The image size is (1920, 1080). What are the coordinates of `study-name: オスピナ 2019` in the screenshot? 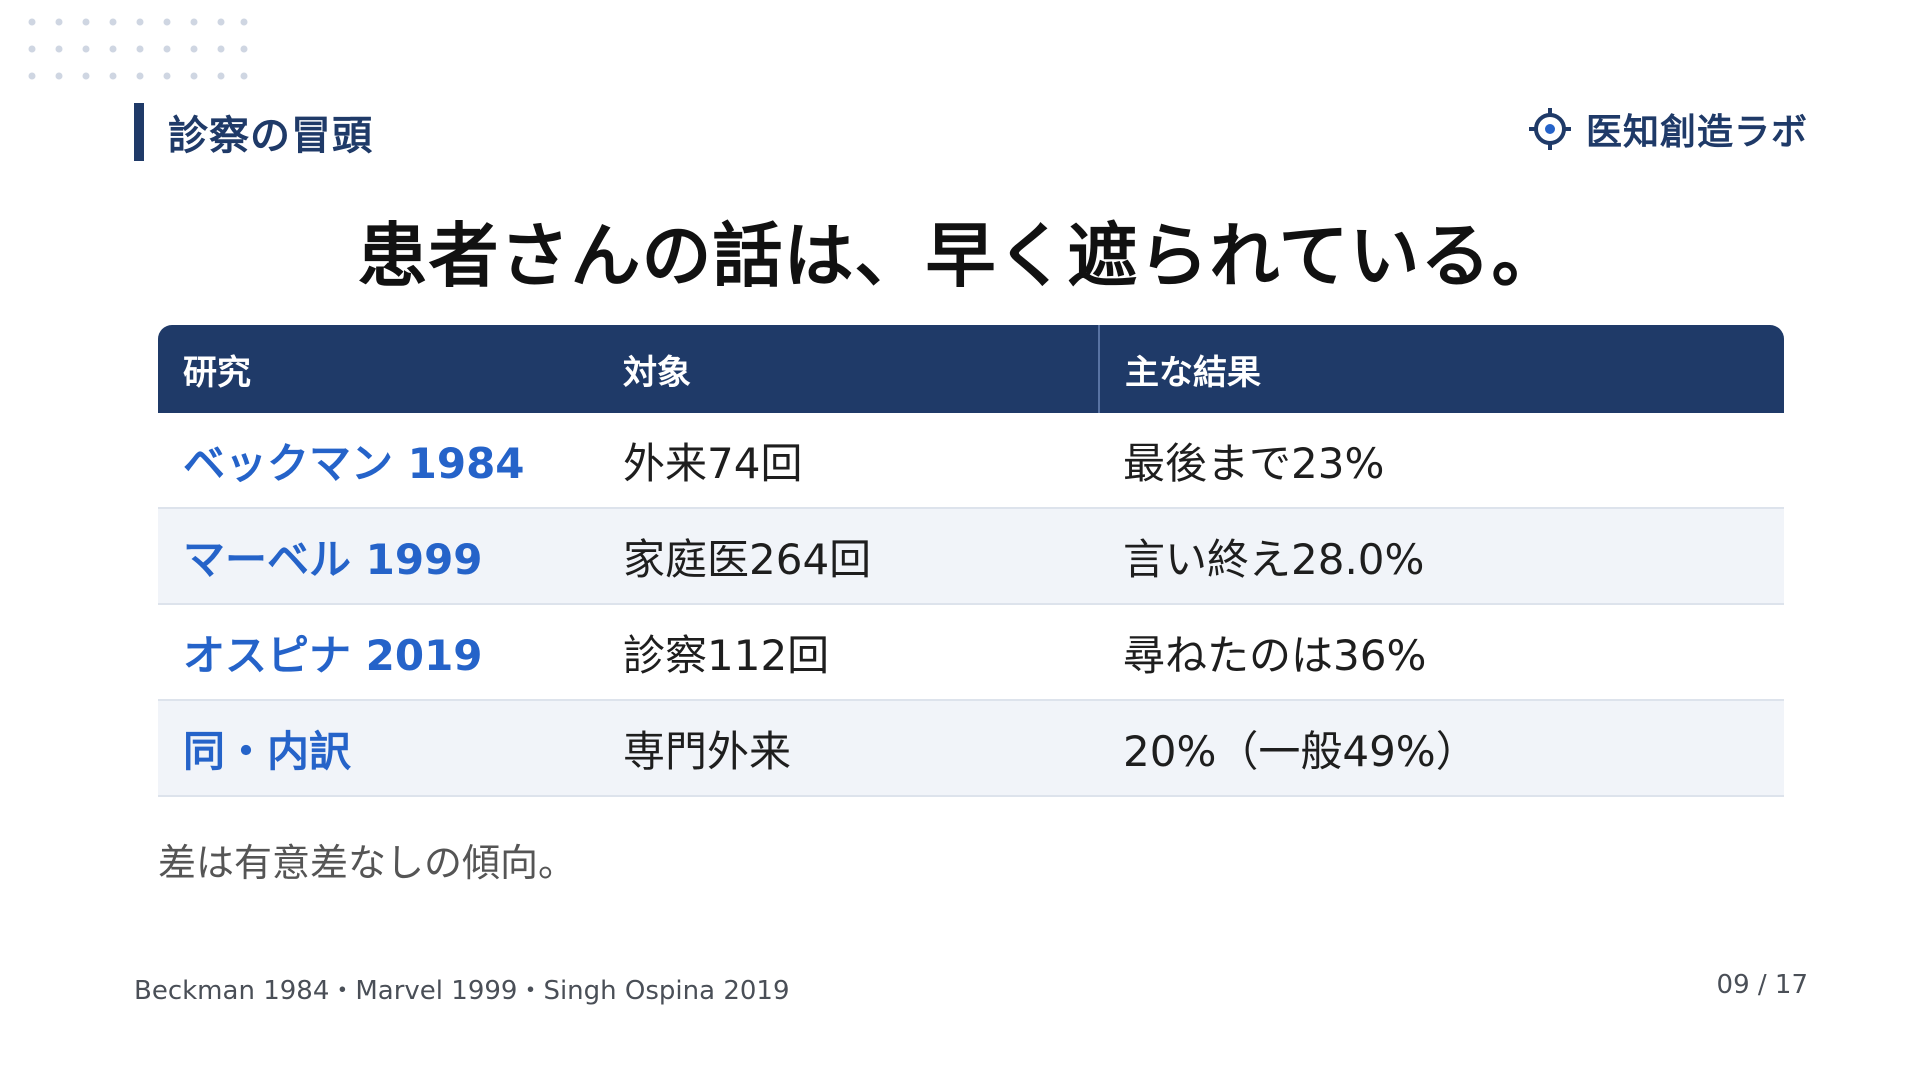 It's located at (333, 655).